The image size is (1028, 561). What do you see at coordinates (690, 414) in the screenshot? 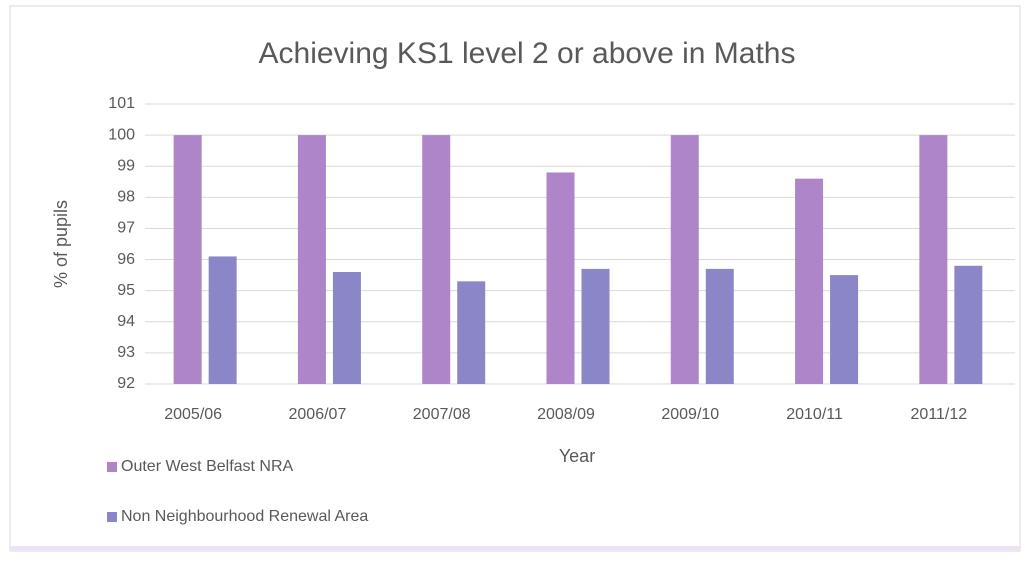
I see `x-tick-label: 2009/10` at bounding box center [690, 414].